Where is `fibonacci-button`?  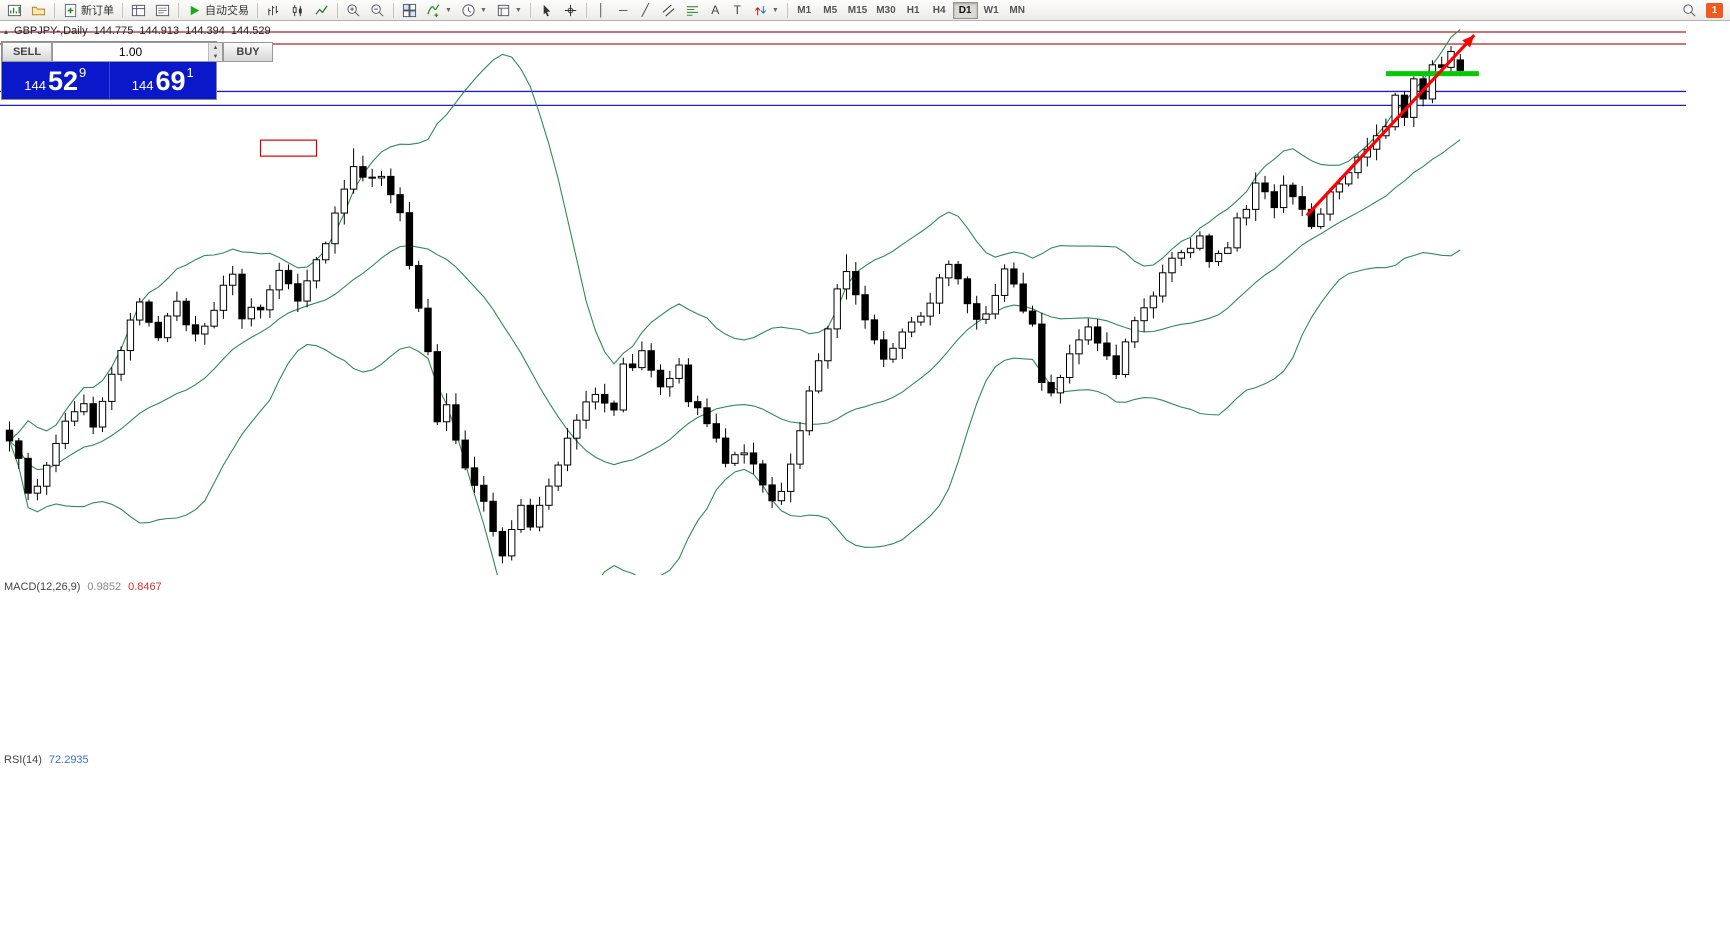 fibonacci-button is located at coordinates (692, 10).